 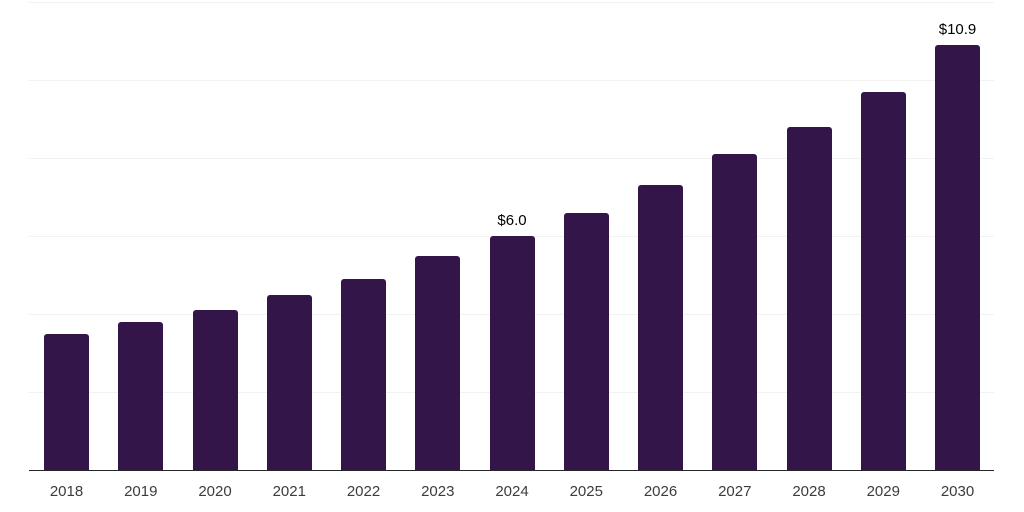 I want to click on x-tick-2025: 2025, so click(x=586, y=491).